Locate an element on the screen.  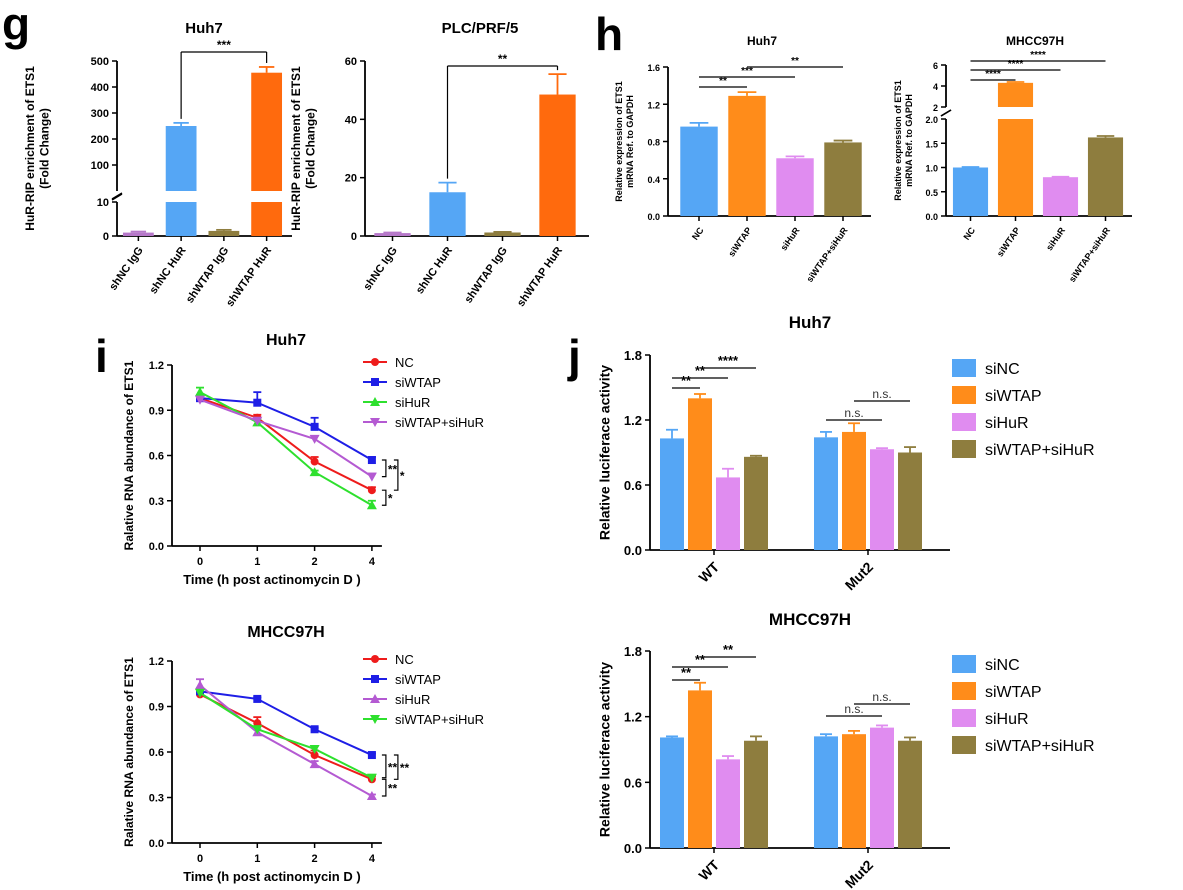
y-tick-label: 1.8 is located at coordinates (633, 355).